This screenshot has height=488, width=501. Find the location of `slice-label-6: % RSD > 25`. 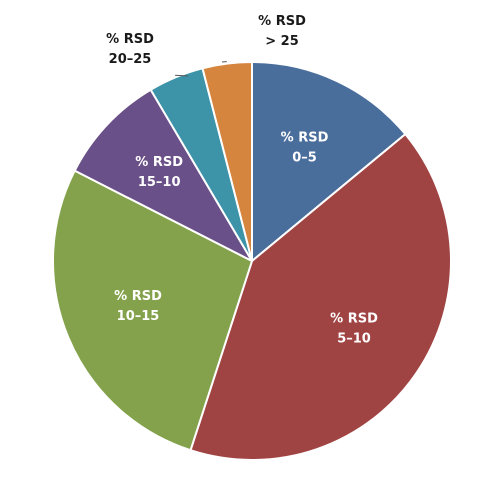

slice-label-6: % RSD > 25 is located at coordinates (282, 31).